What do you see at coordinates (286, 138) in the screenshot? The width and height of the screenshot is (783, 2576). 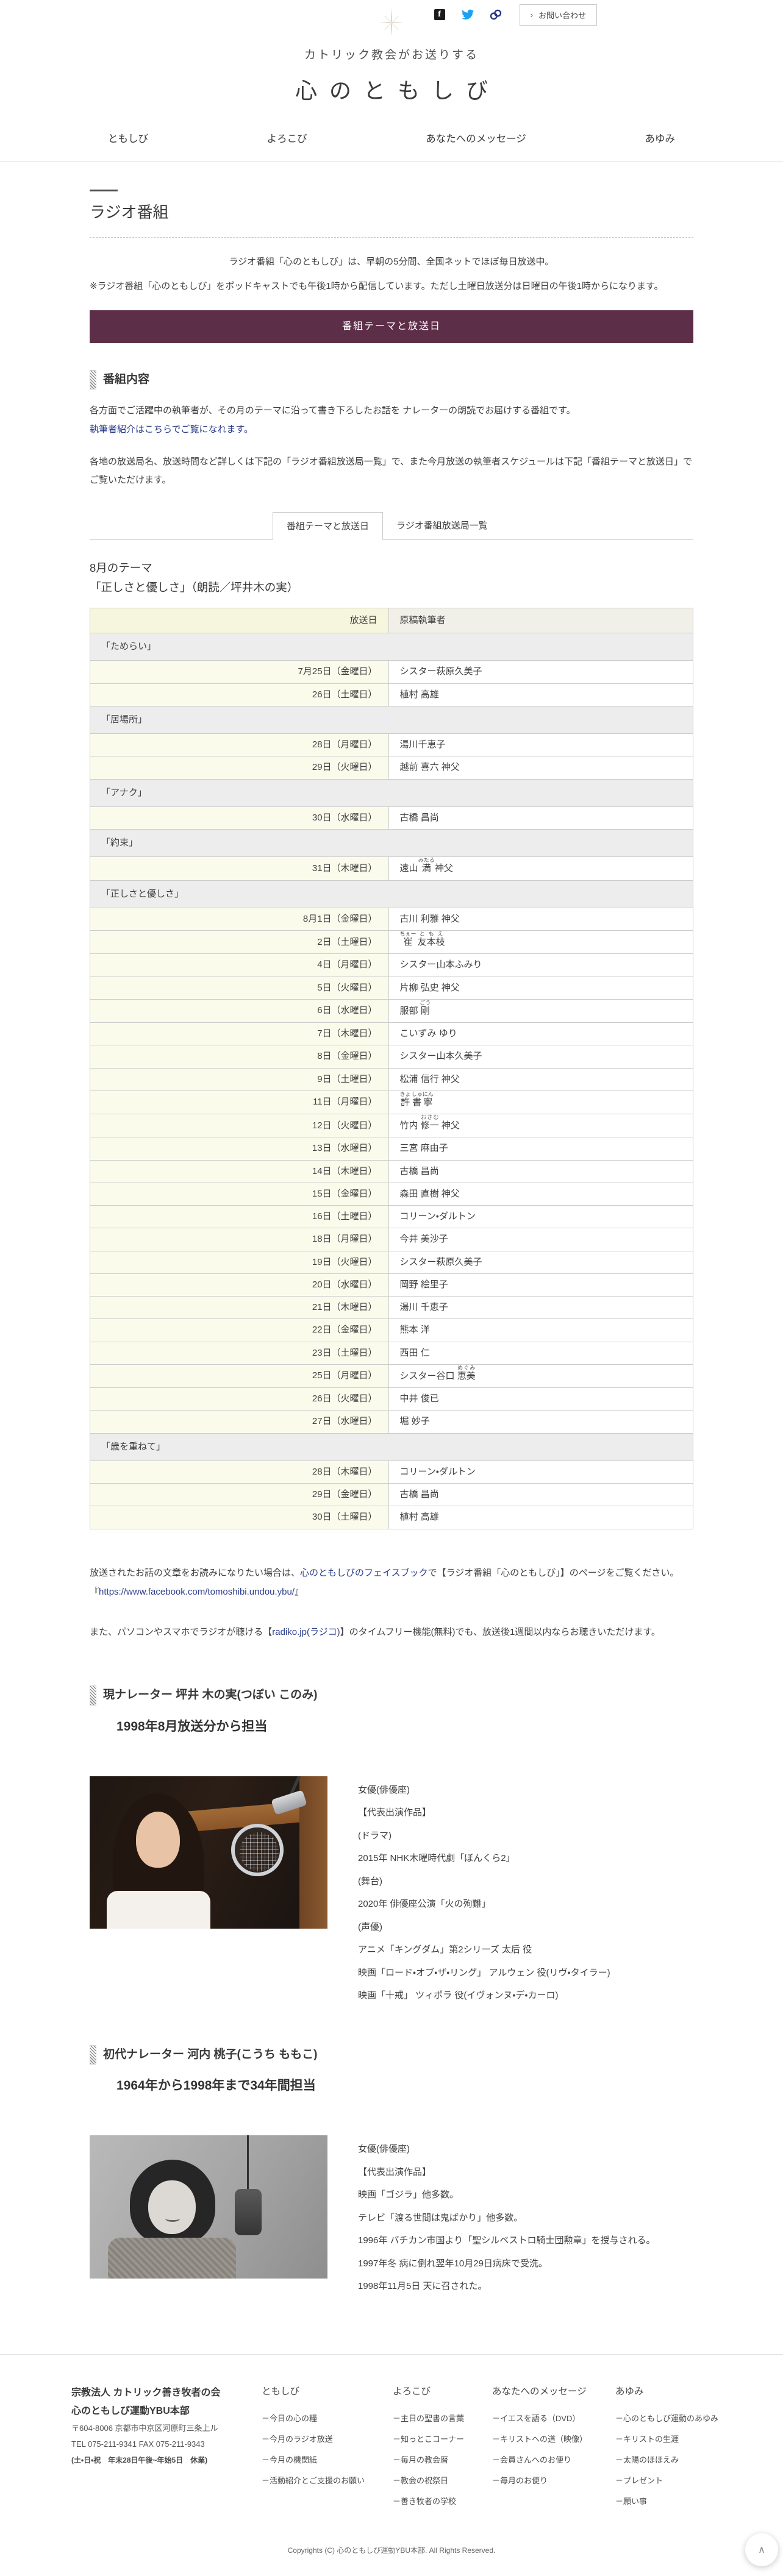 I see `nav-item-1: よろこび` at bounding box center [286, 138].